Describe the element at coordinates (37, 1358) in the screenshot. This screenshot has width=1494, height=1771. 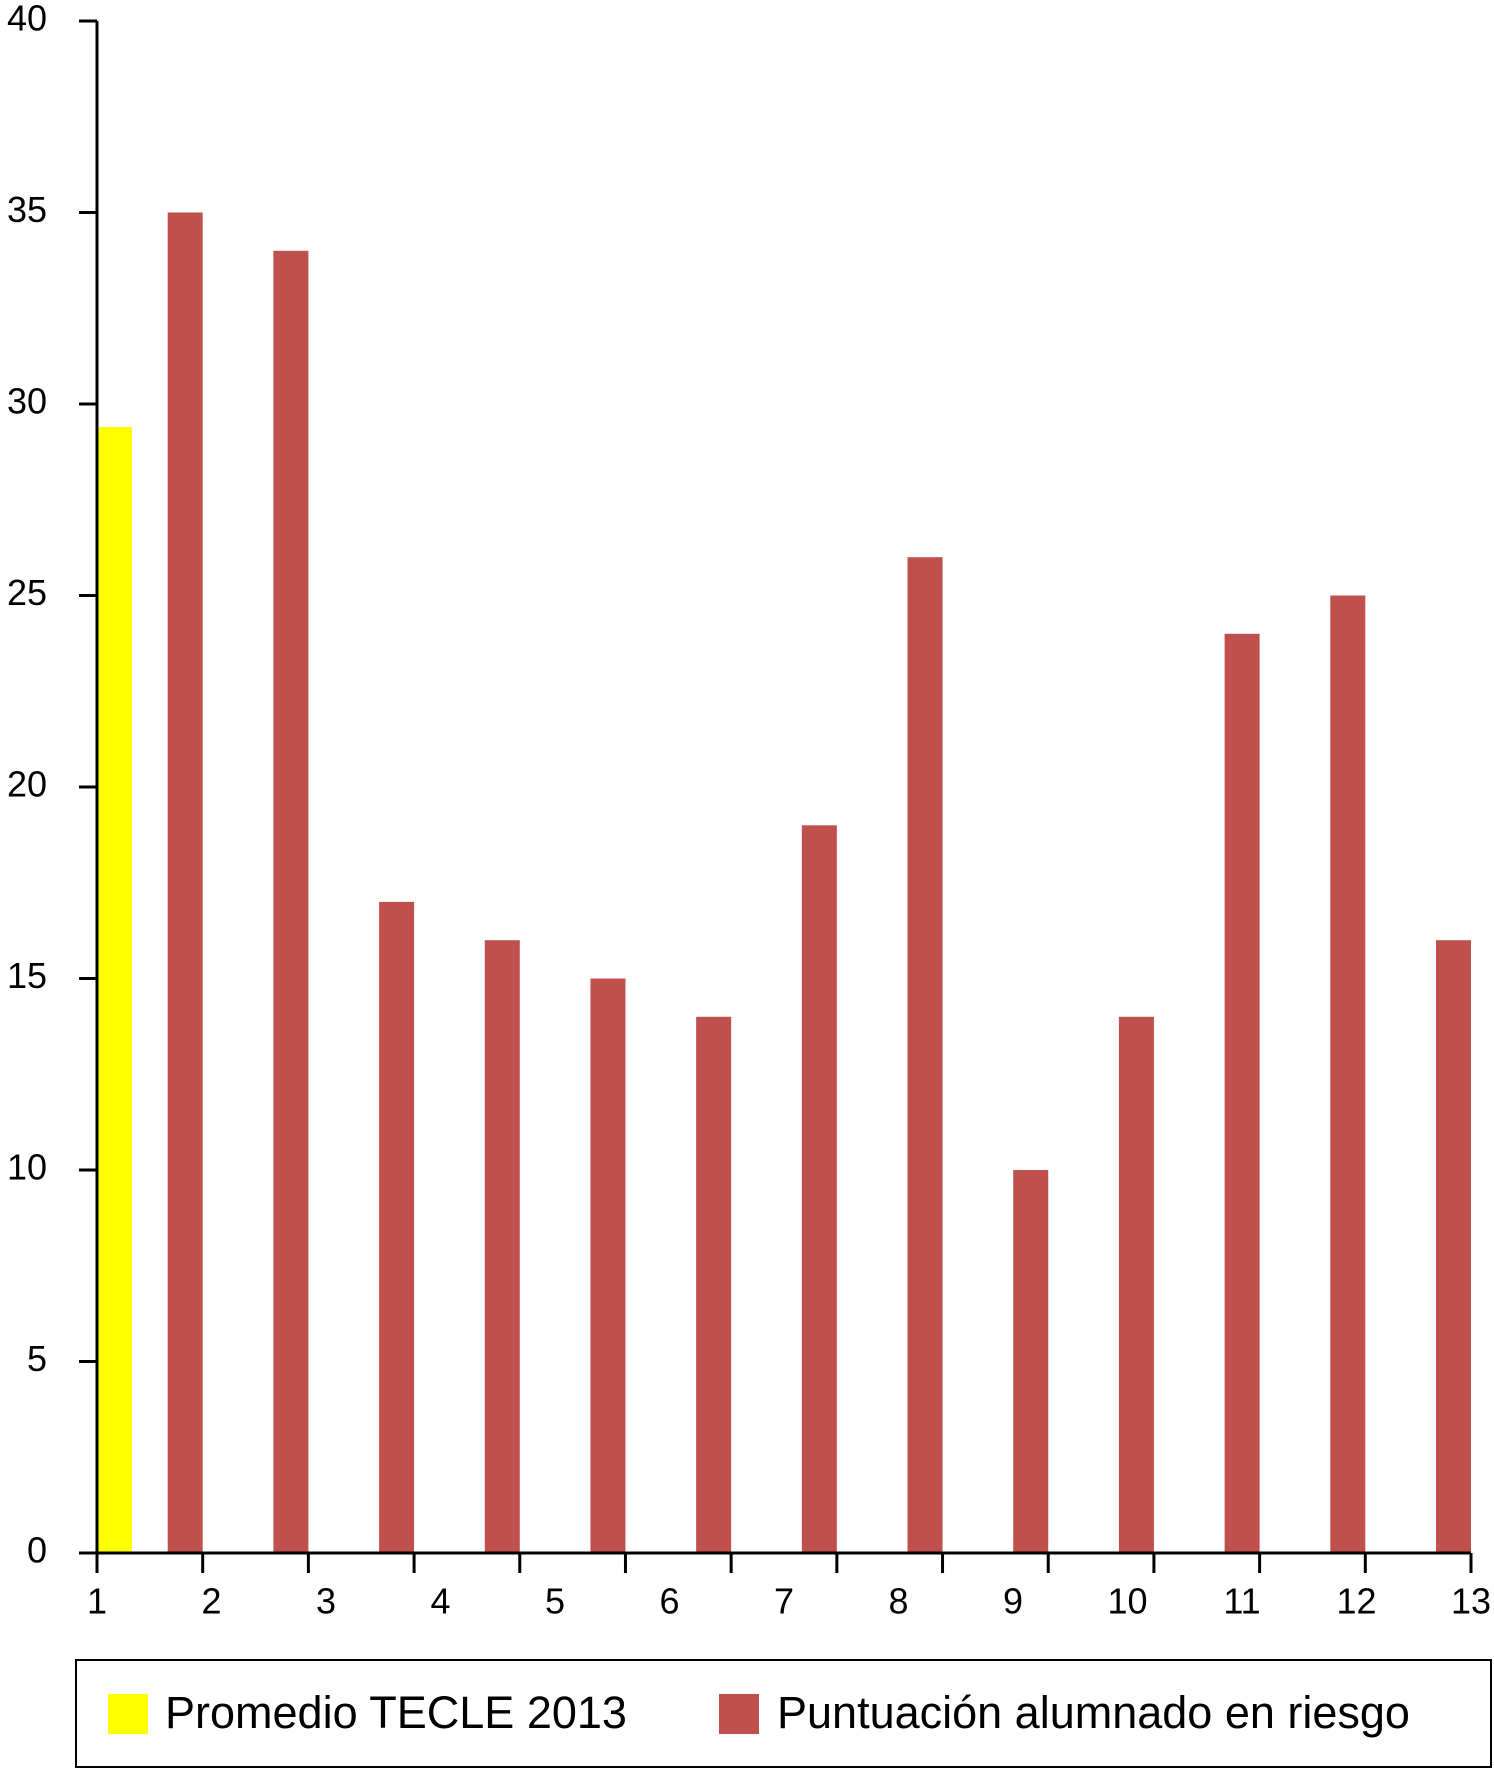
I see `y-tick-label: 5` at that location.